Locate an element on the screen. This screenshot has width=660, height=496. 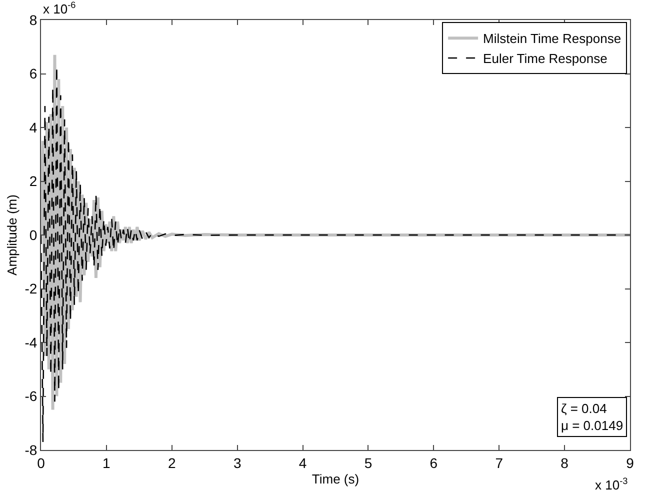
x-tick-label: 8 is located at coordinates (564, 462).